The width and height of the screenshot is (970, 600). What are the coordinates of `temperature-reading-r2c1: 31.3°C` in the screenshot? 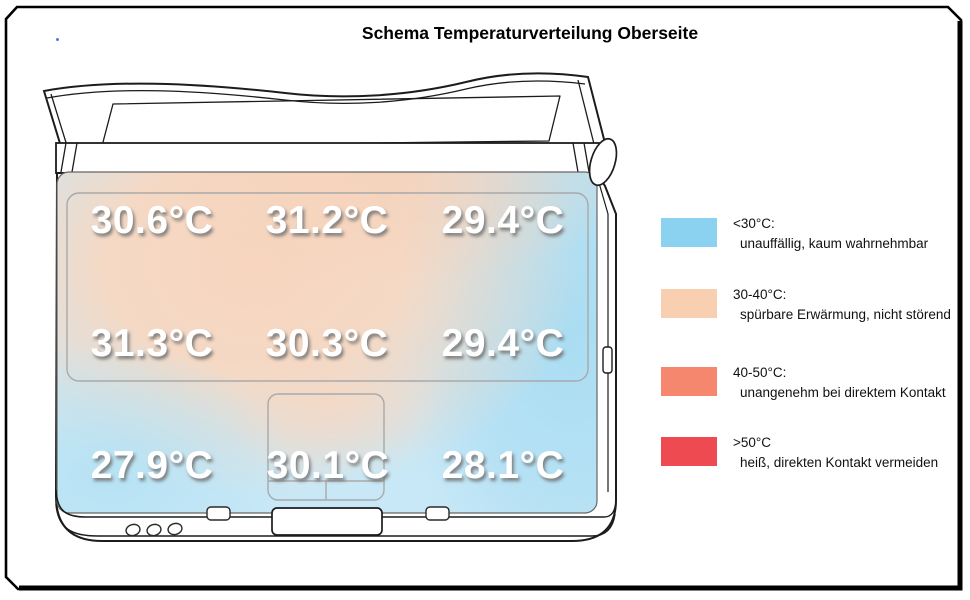 It's located at (152, 343).